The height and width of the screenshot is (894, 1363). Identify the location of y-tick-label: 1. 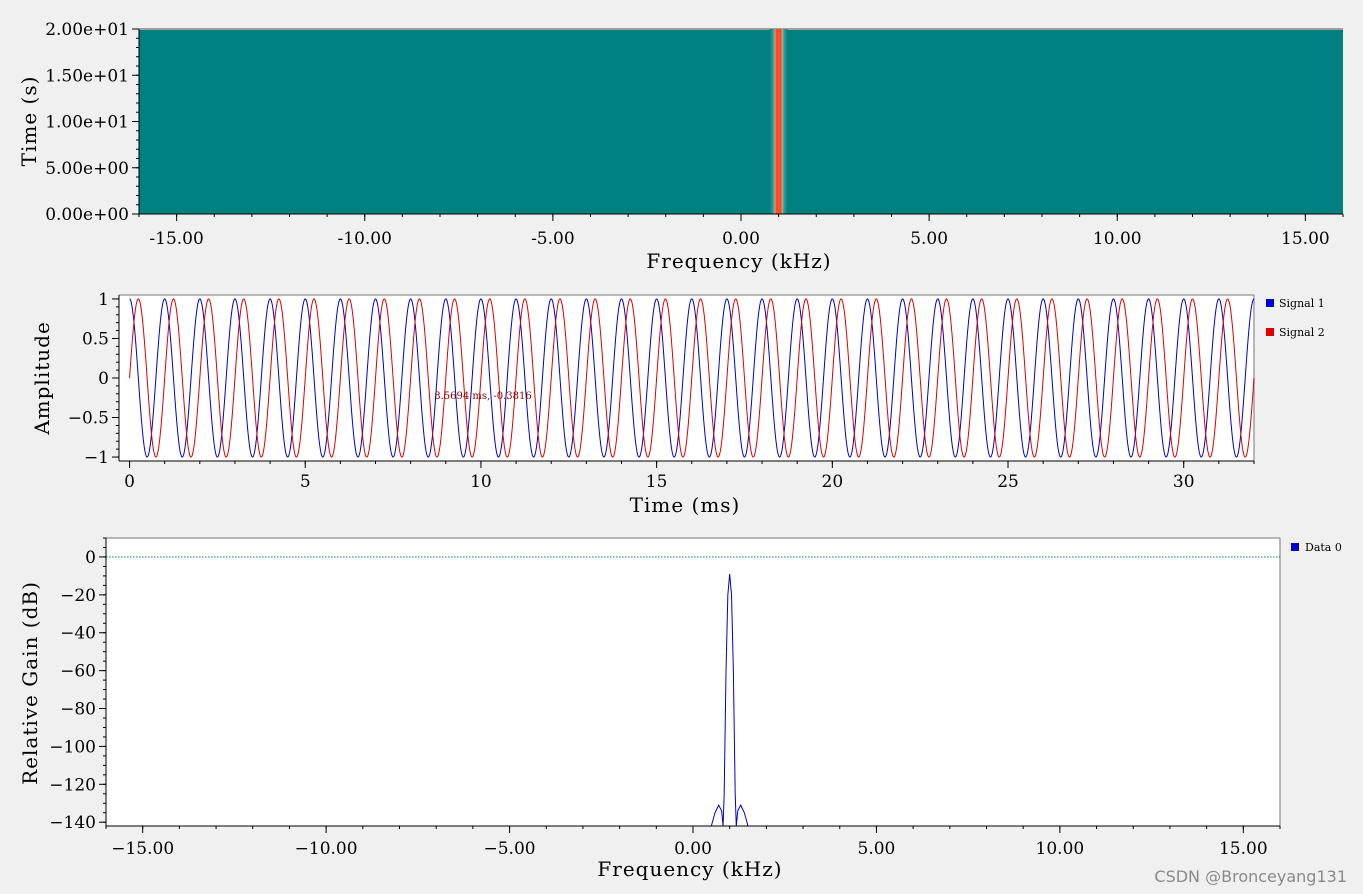
(103, 300).